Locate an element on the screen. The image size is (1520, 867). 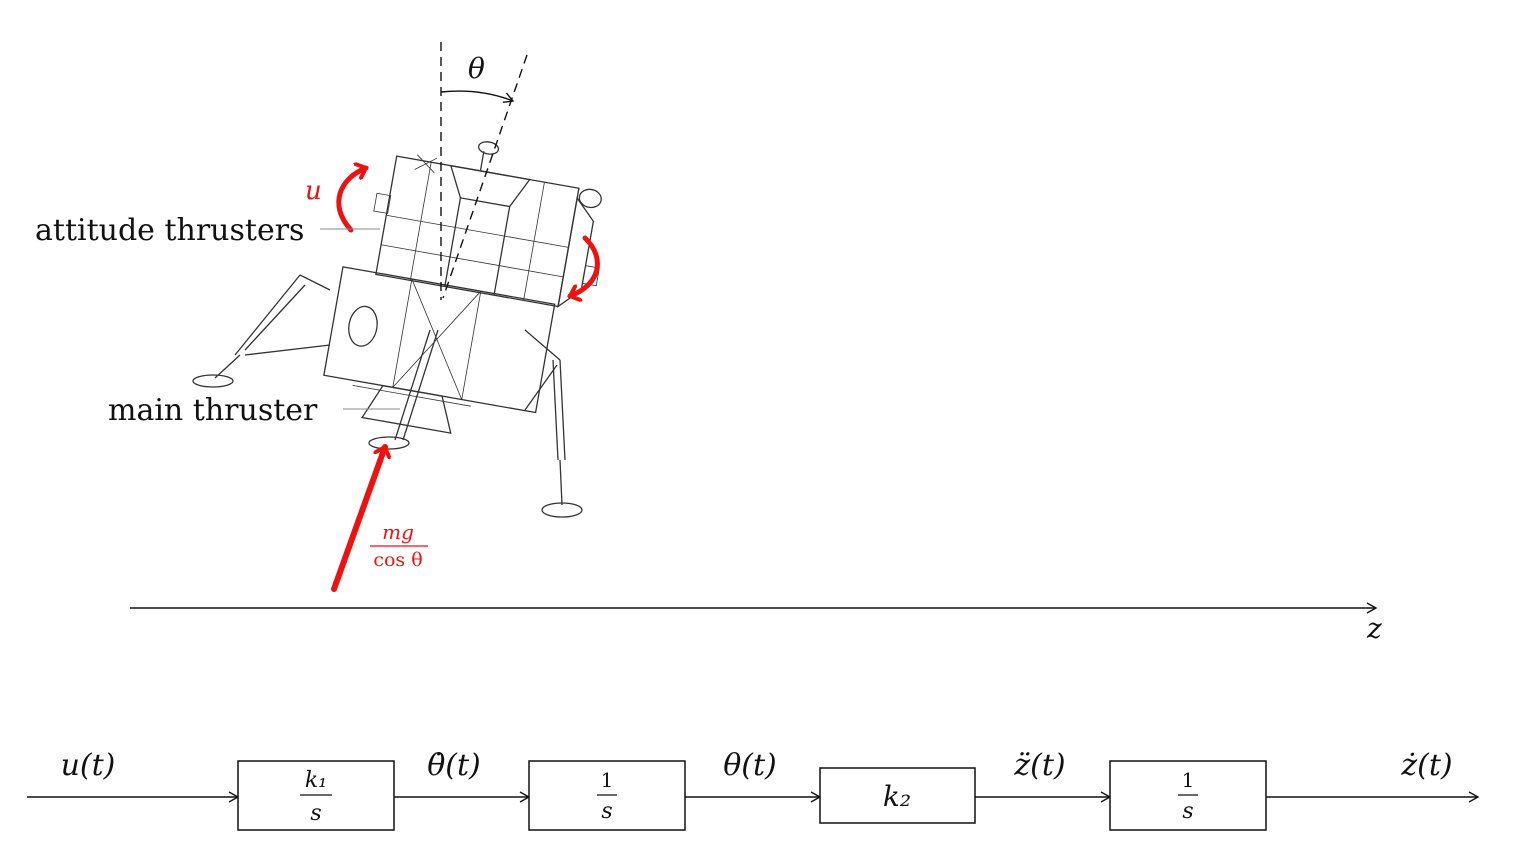
antenna-dish is located at coordinates (488, 148).